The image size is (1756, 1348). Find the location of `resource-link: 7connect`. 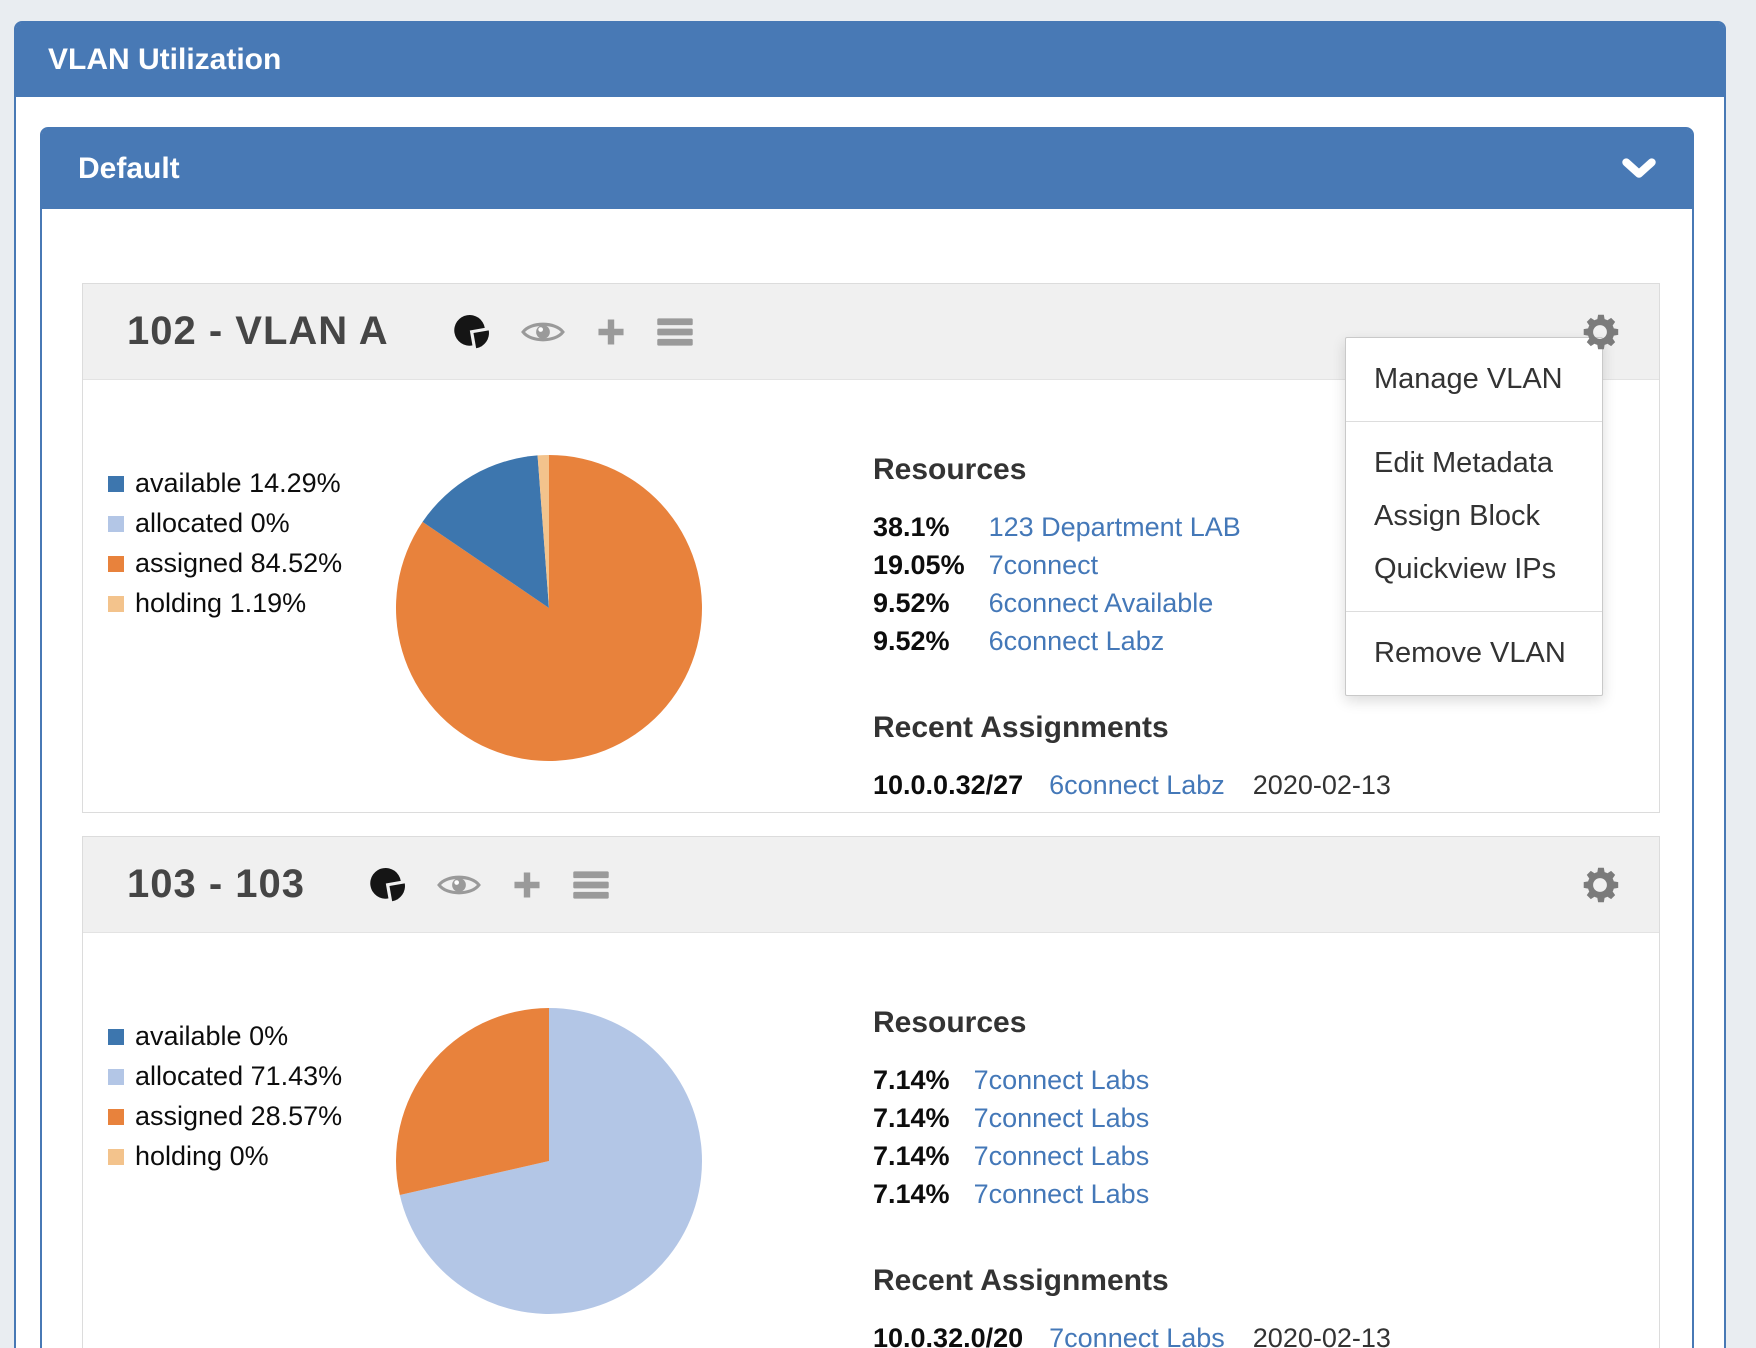

resource-link: 7connect is located at coordinates (1043, 565).